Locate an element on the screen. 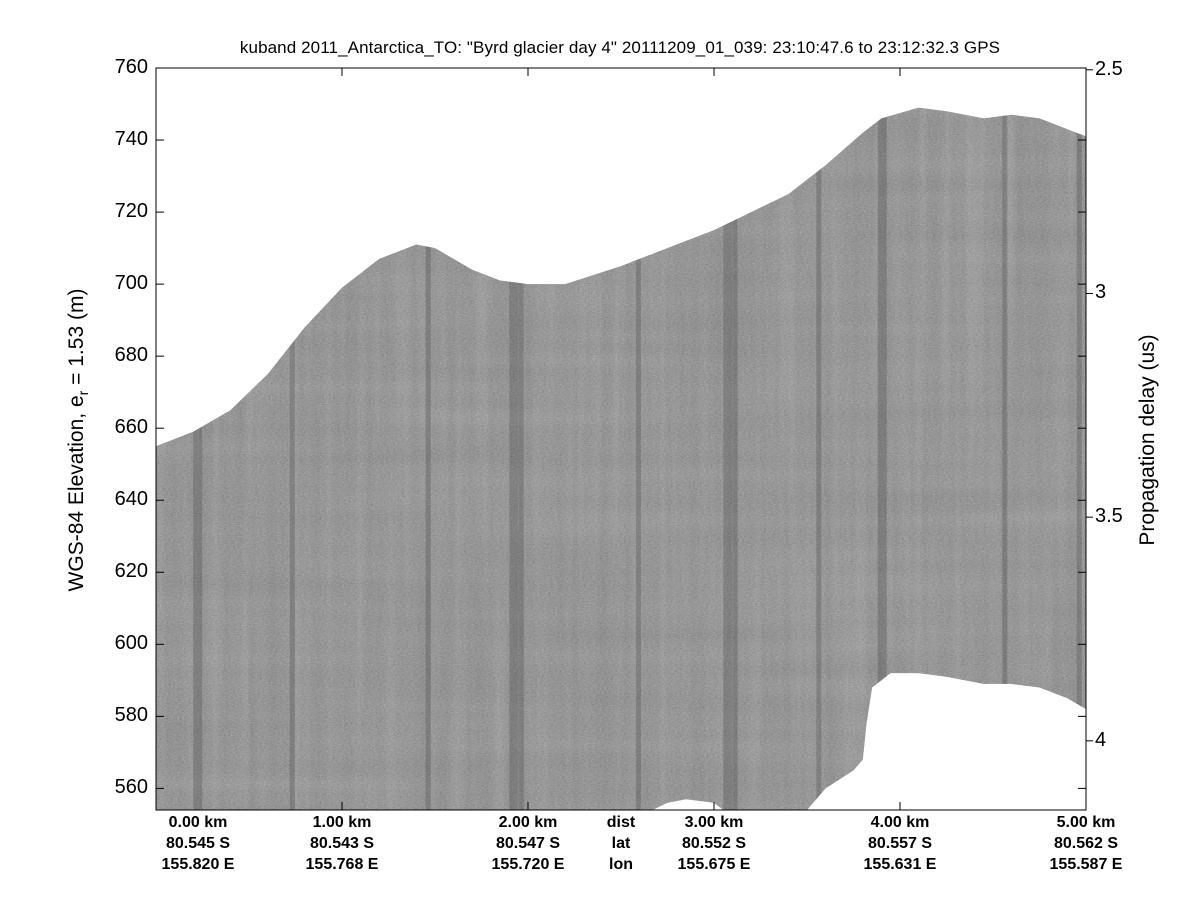  x-tick-lat-label: 80.545 S is located at coordinates (198, 843).